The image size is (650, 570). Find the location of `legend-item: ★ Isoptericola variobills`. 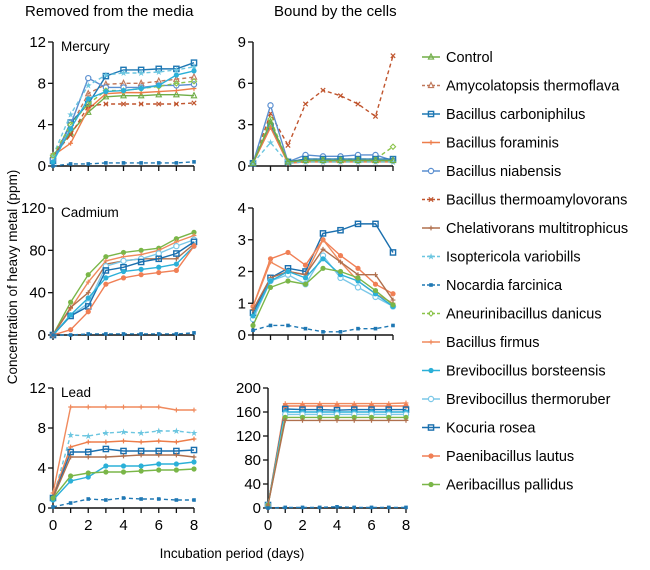

legend-item: ★ Isoptericola variobills is located at coordinates (501, 258).